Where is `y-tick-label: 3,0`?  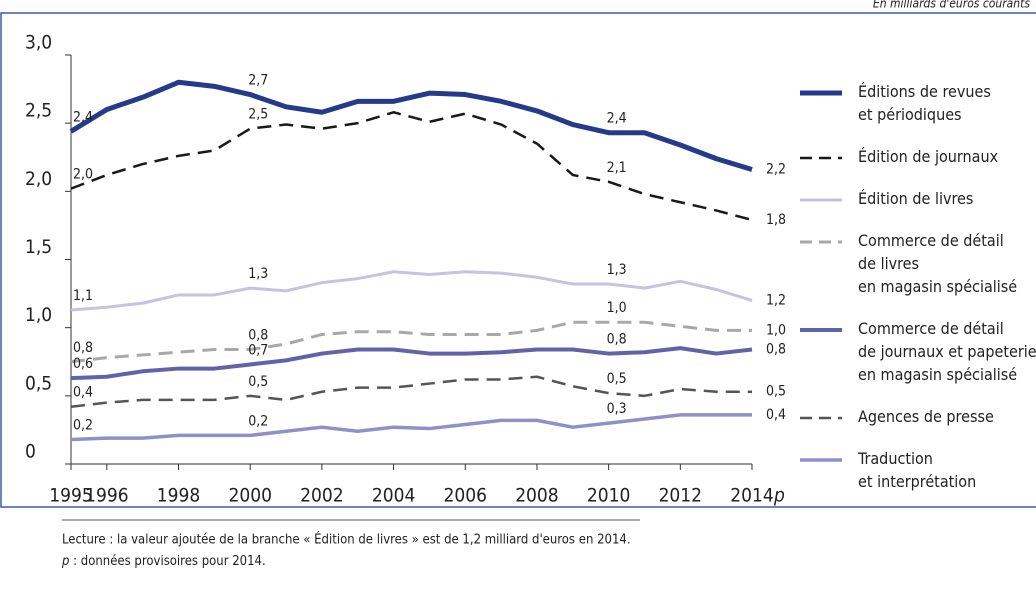 y-tick-label: 3,0 is located at coordinates (38, 43).